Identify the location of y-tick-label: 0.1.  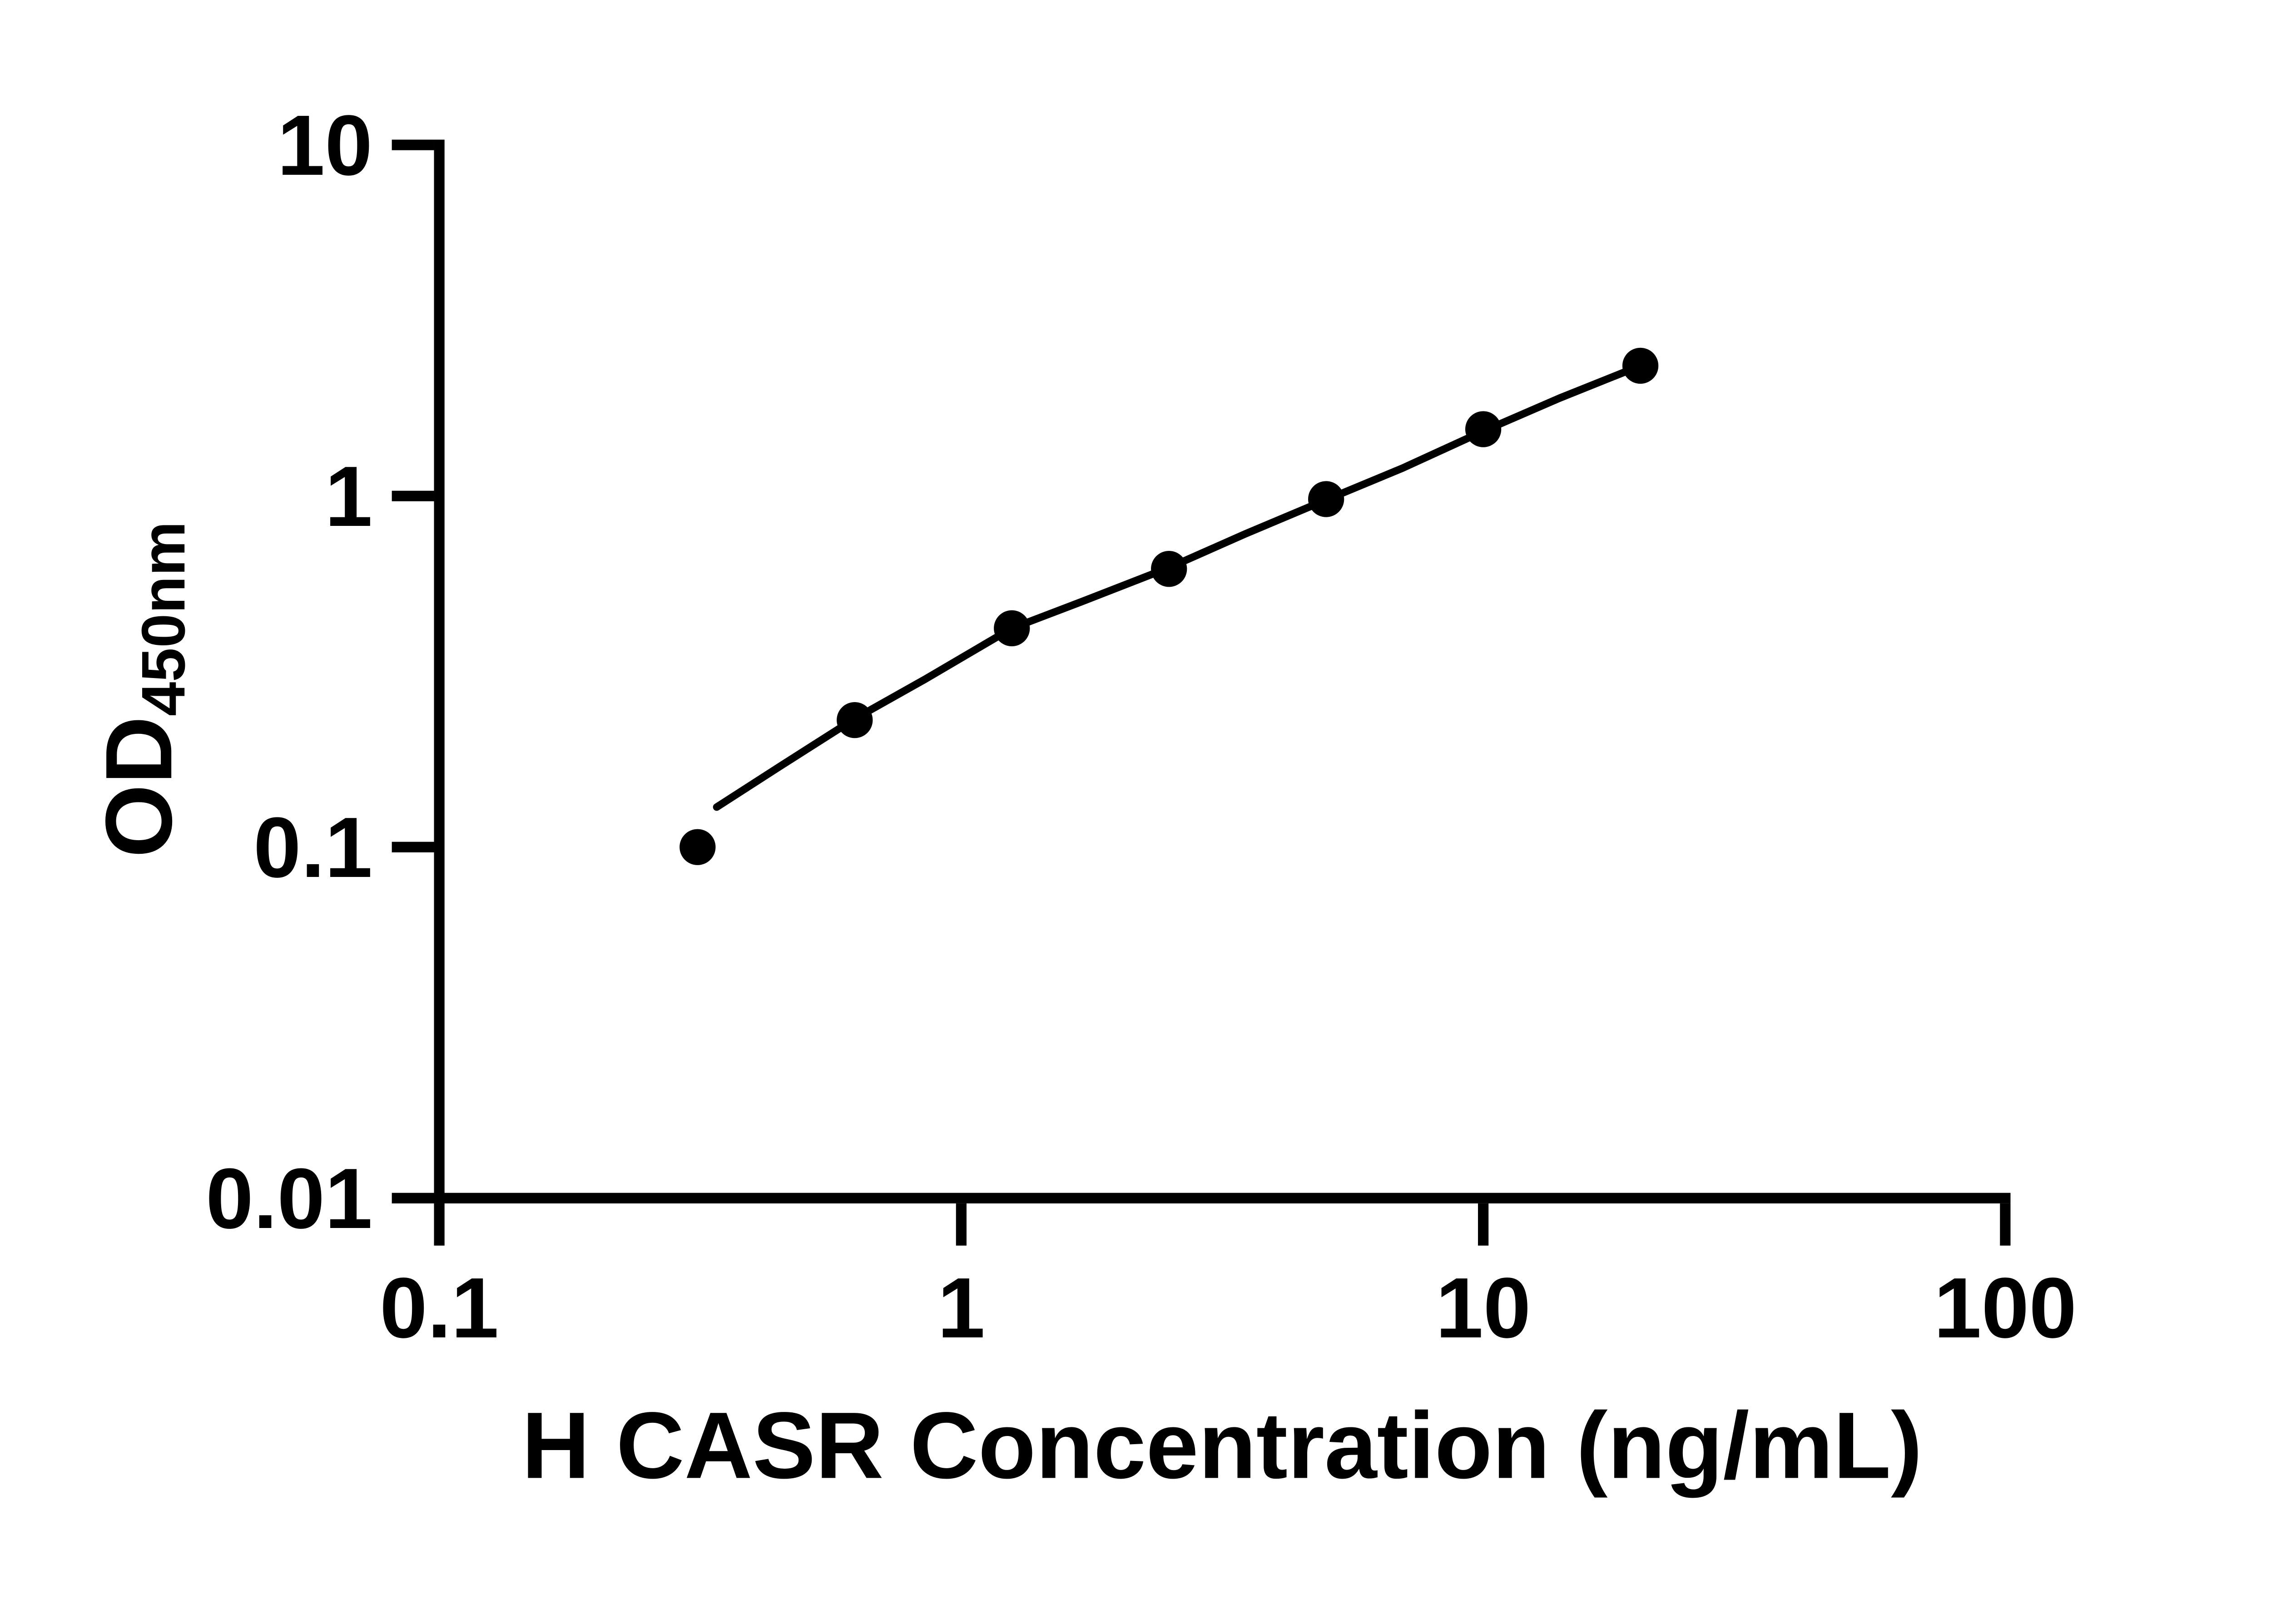
(312, 847).